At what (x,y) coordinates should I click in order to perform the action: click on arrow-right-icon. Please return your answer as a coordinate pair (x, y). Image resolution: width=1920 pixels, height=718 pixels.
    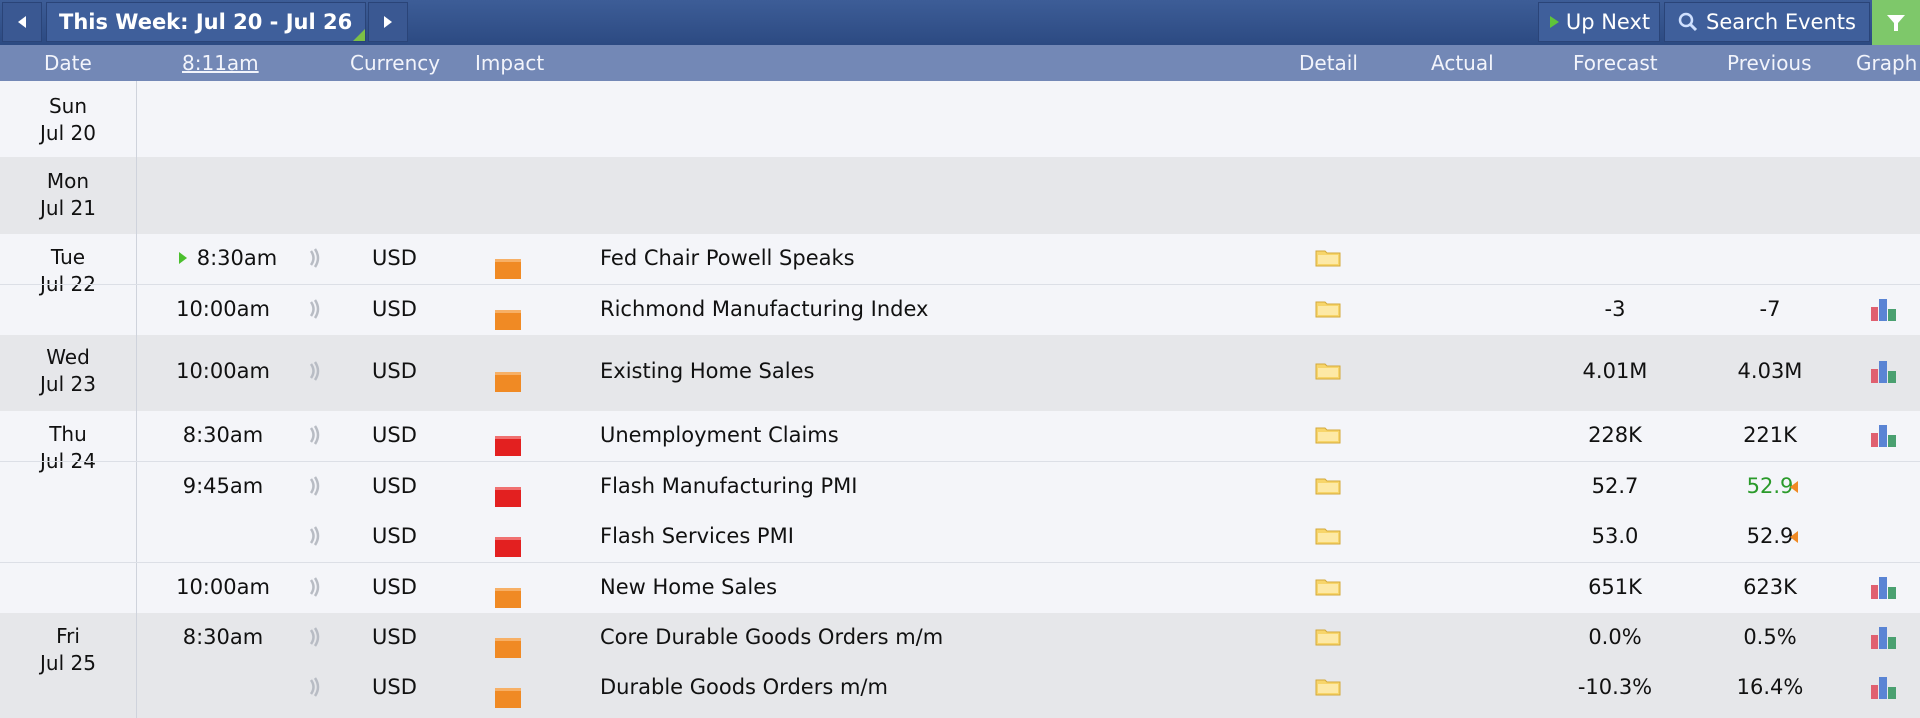
    Looking at the image, I should click on (388, 22).